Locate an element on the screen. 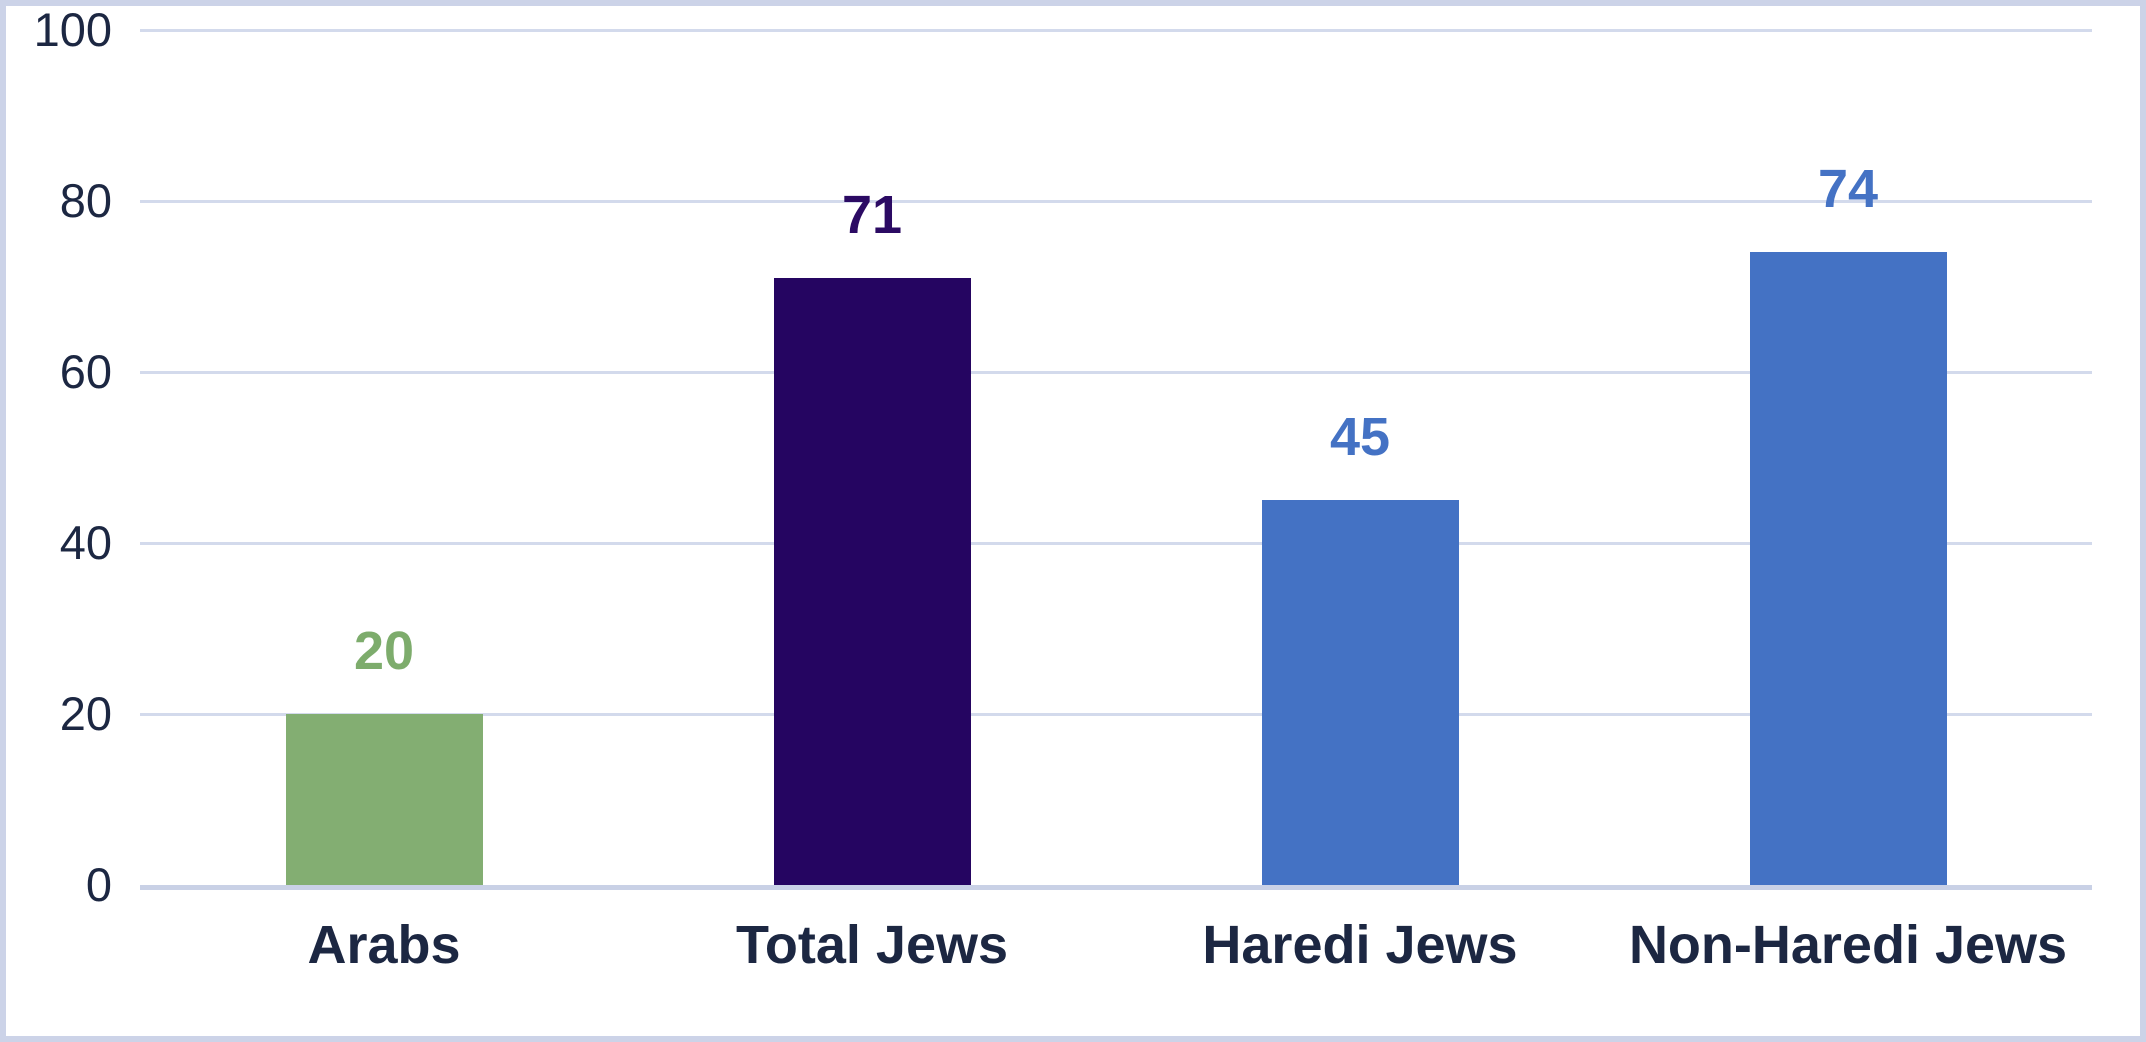 The height and width of the screenshot is (1042, 2146). value-label-arabs: 20 is located at coordinates (384, 651).